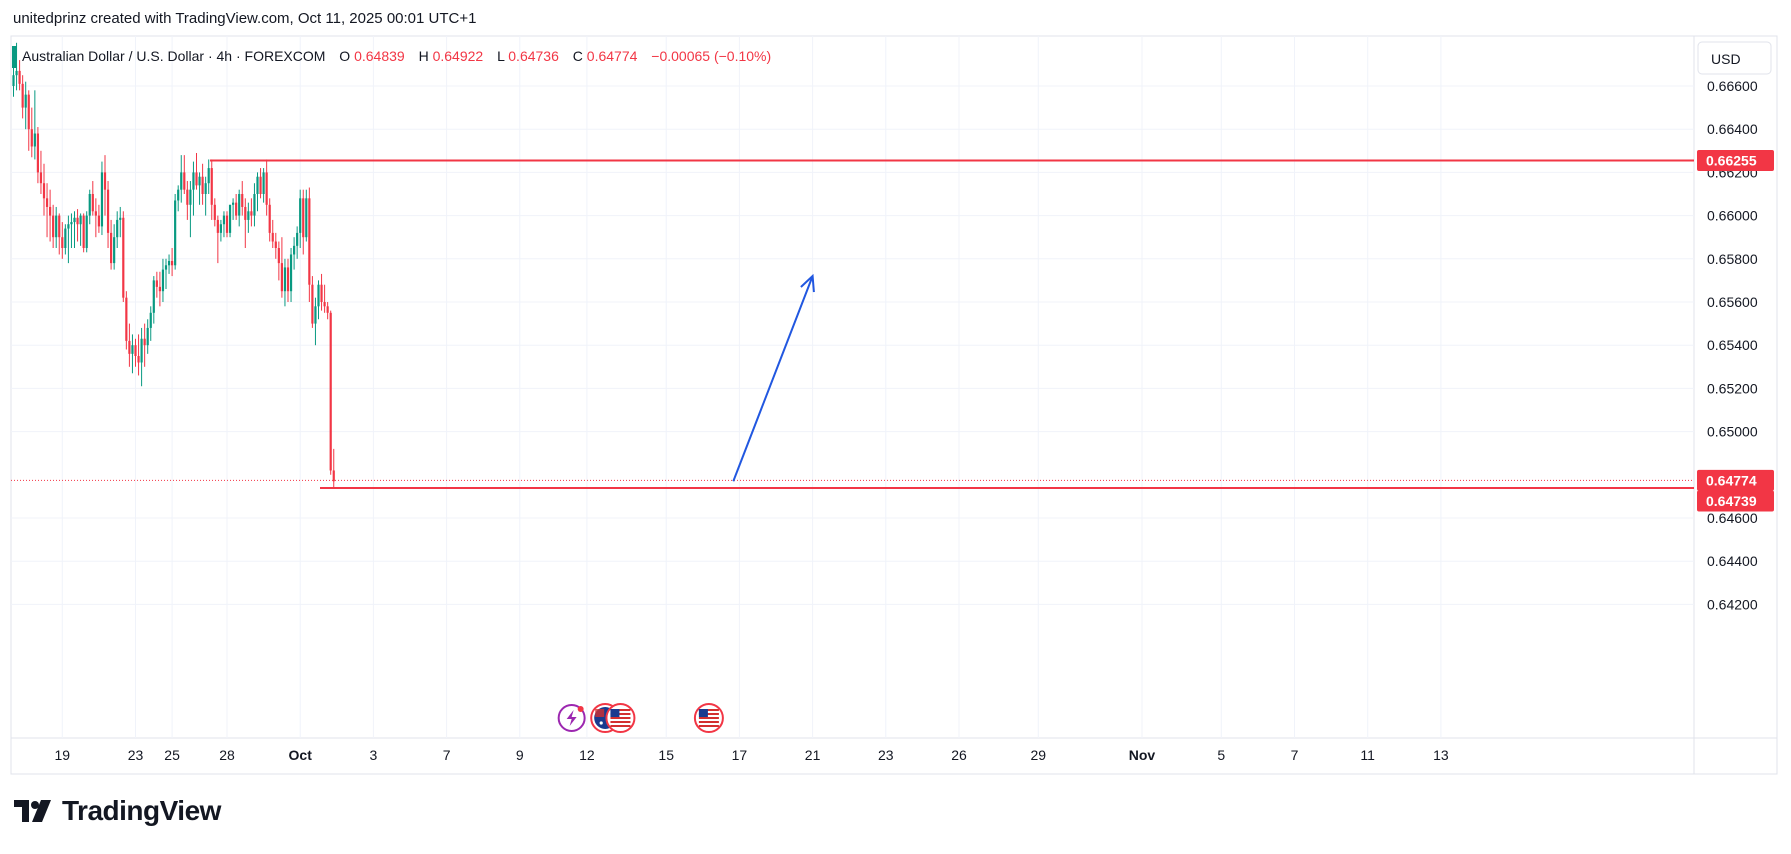  Describe the element at coordinates (752, 755) in the screenshot. I see `time-axis: 19 23 25 28 Oct 3 7 9 12 15 17 21 23 26 29 Nov 5 7 11 13` at that location.